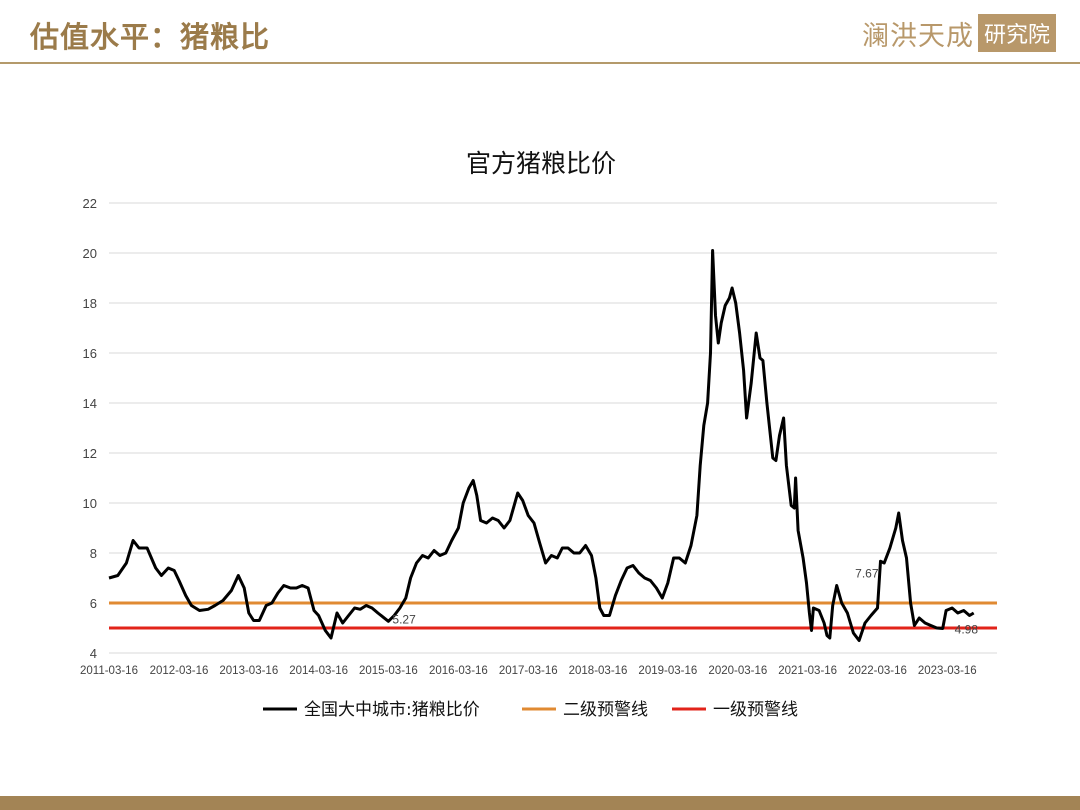 The height and width of the screenshot is (810, 1080). What do you see at coordinates (458, 671) in the screenshot?
I see `x-tick-label: 2016-03-16` at bounding box center [458, 671].